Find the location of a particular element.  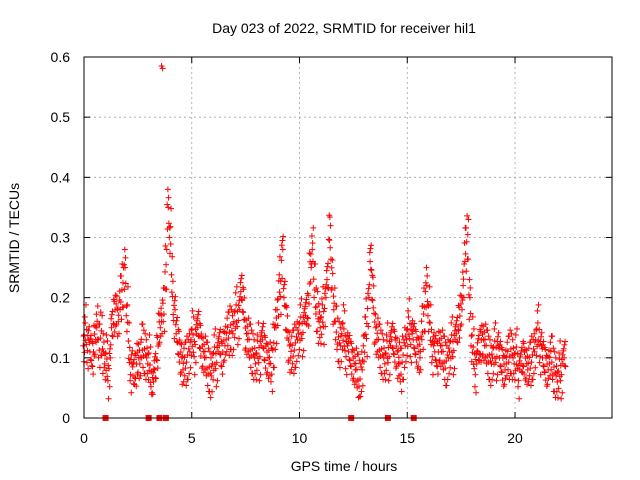

y-tick-label: 0.5 is located at coordinates (61, 117).